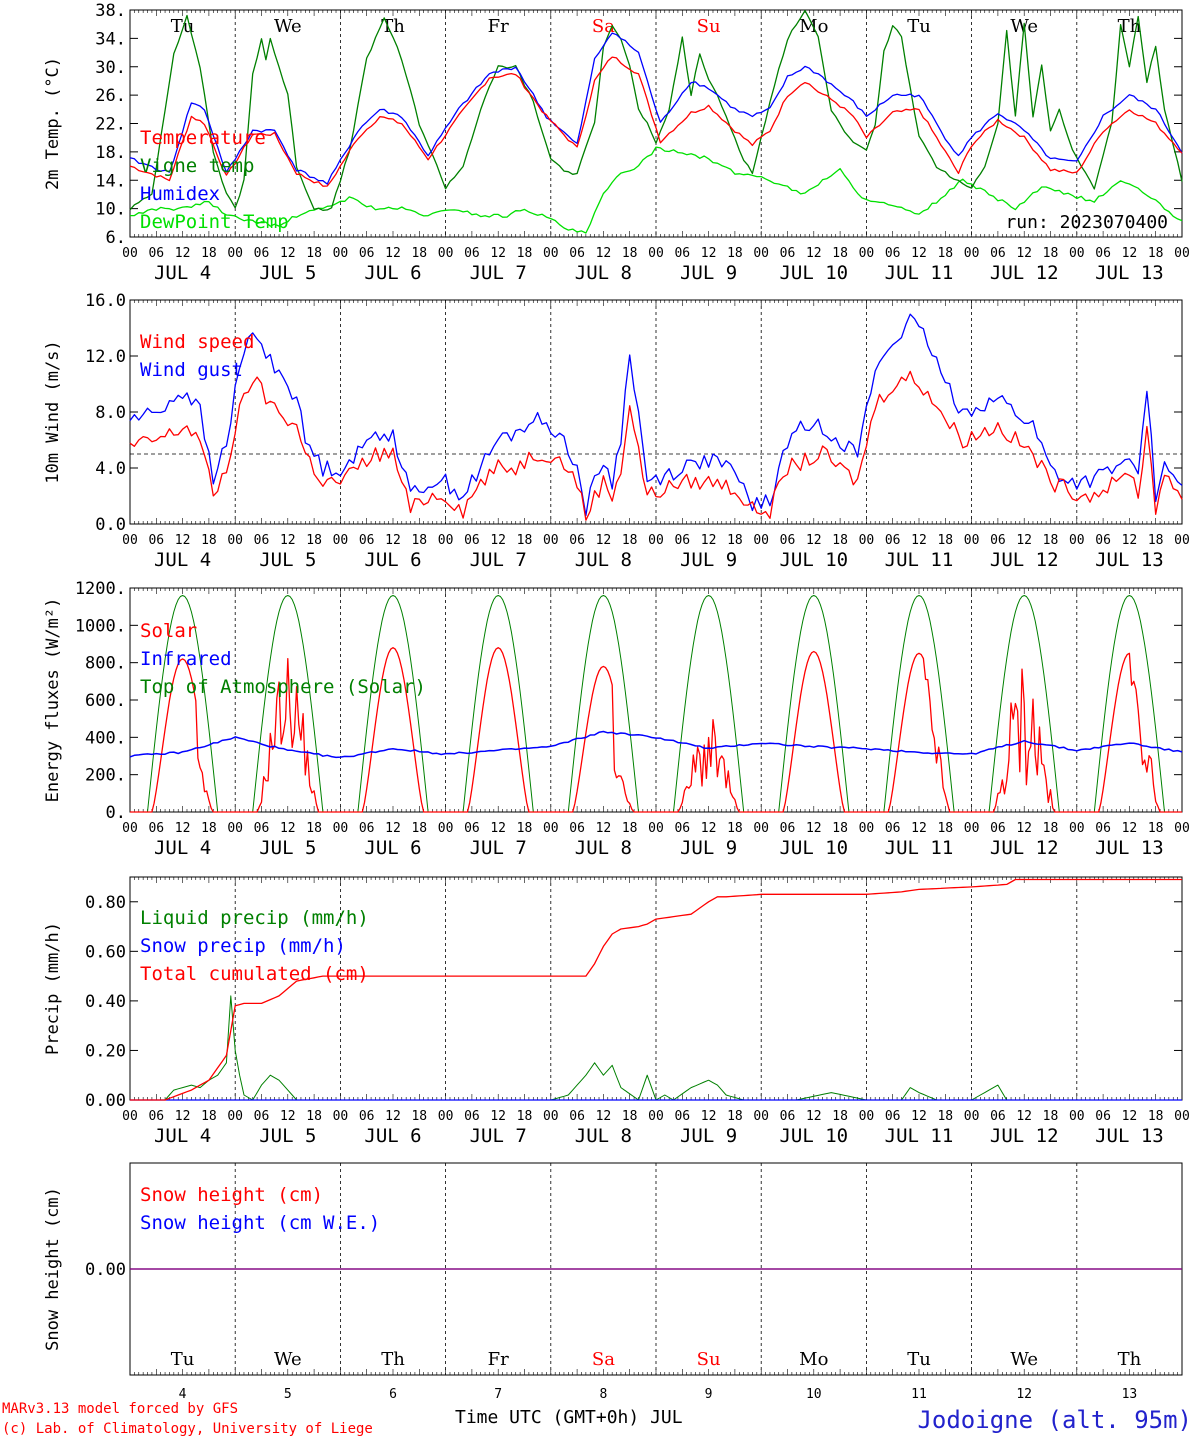  What do you see at coordinates (110, 68) in the screenshot?
I see `y-tick-label: 30.` at bounding box center [110, 68].